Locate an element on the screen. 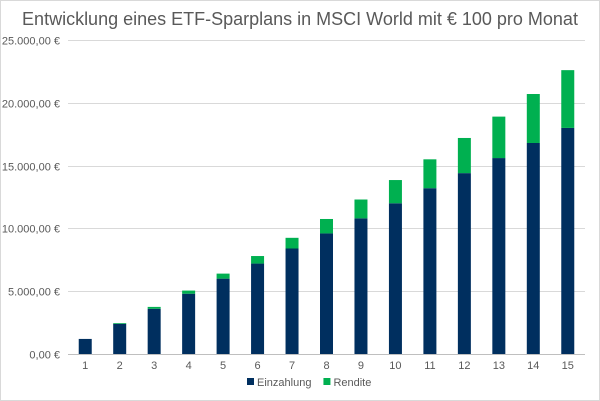 This screenshot has width=600, height=401. x-axis-labels: 1 2 3 4 5 6 7 8 9 10 11 12 13 14 15 is located at coordinates (328, 366).